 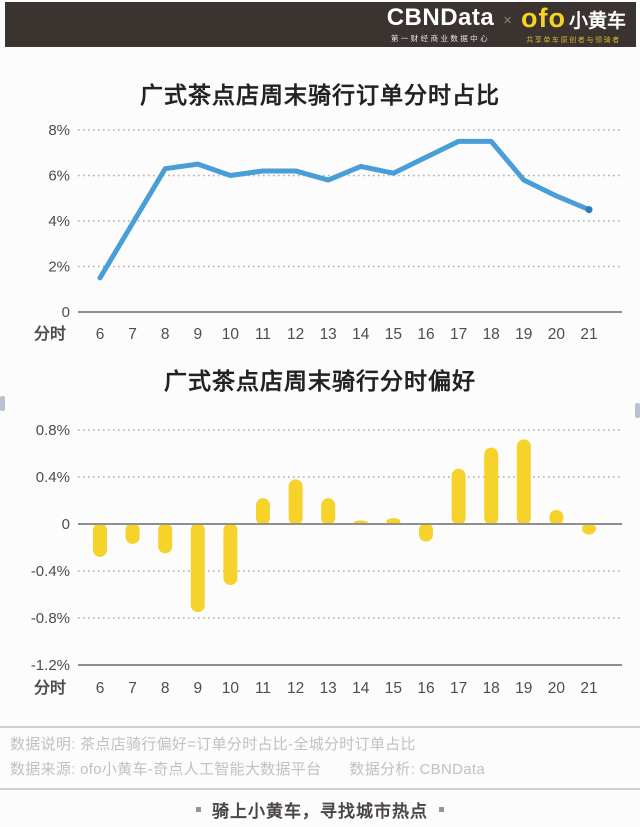 I want to click on data-note: 数据说明: 茶点店骑行偏好=订单分时占比-全城分时订单占比, so click(x=213, y=744).